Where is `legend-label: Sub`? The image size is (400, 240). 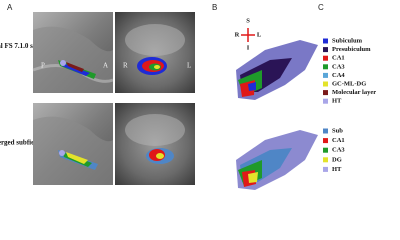 legend-label: Sub is located at coordinates (337, 130).